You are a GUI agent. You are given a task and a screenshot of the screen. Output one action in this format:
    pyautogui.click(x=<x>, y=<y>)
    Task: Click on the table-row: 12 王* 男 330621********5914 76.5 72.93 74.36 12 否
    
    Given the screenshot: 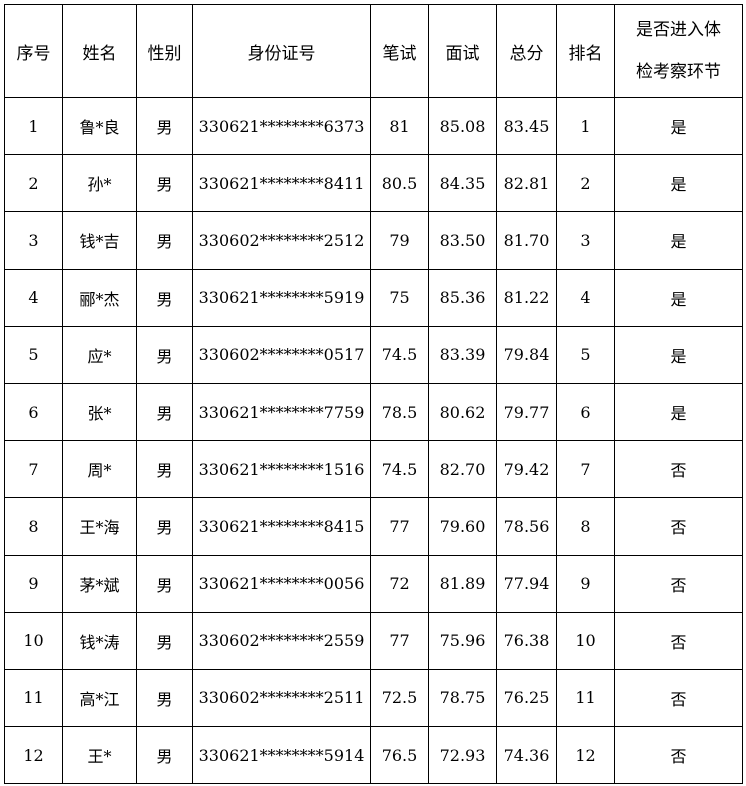 What is the action you would take?
    pyautogui.click(x=373, y=755)
    